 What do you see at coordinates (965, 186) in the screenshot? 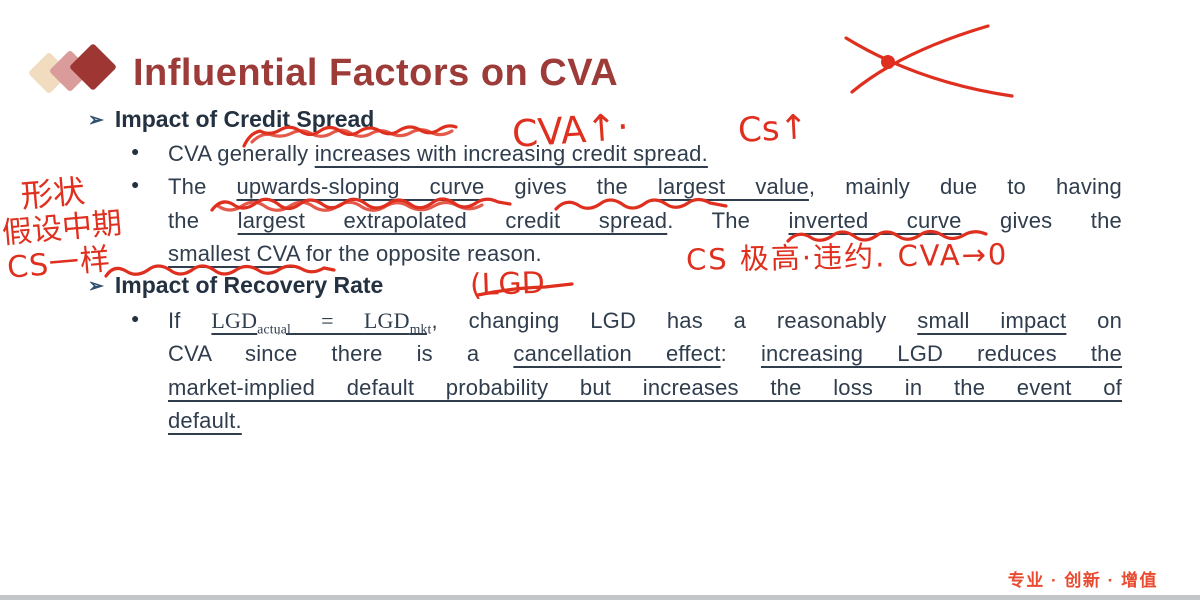
I see `text-segment: , mainly due to having` at bounding box center [965, 186].